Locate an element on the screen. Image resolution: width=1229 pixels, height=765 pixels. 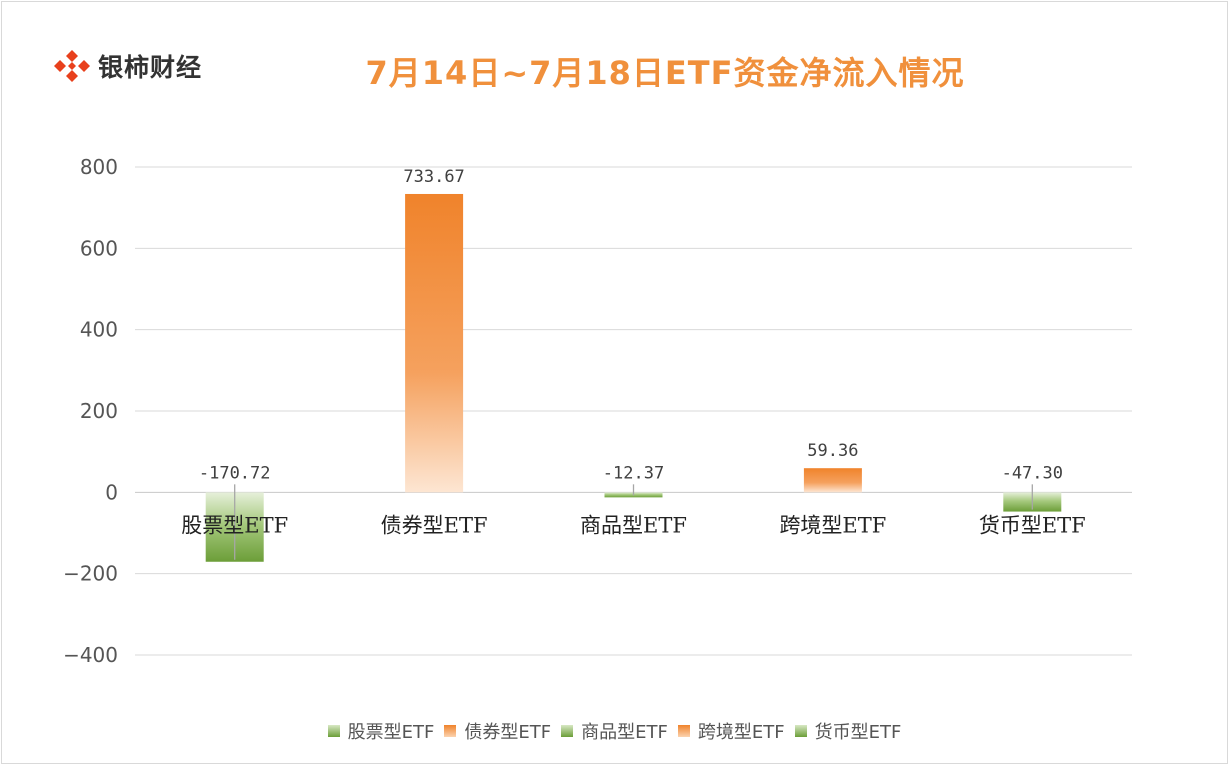
legend-item: 债券型ETF is located at coordinates (497, 731).